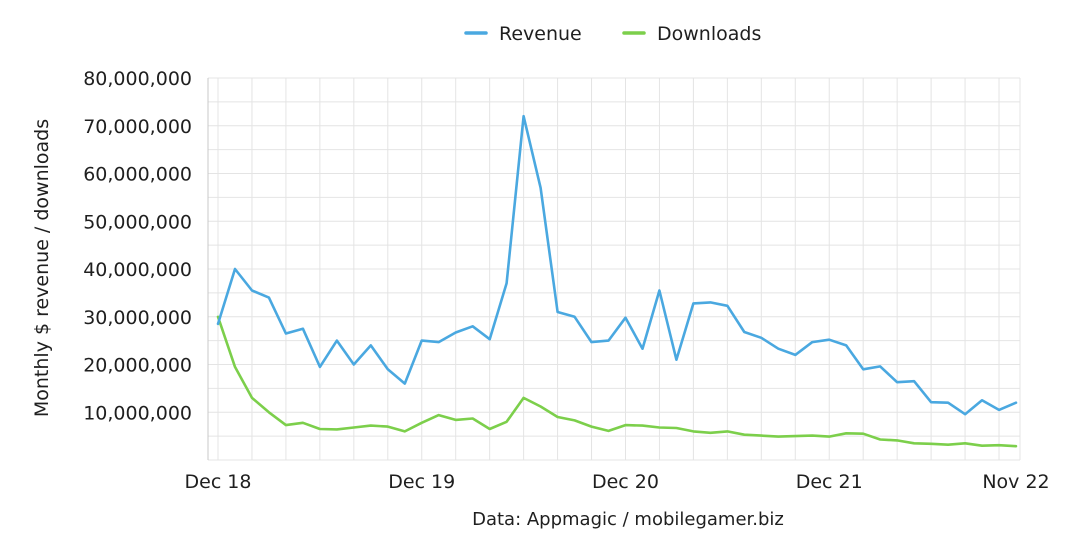  I want to click on y-tick-label: 20,000,000, so click(137, 366).